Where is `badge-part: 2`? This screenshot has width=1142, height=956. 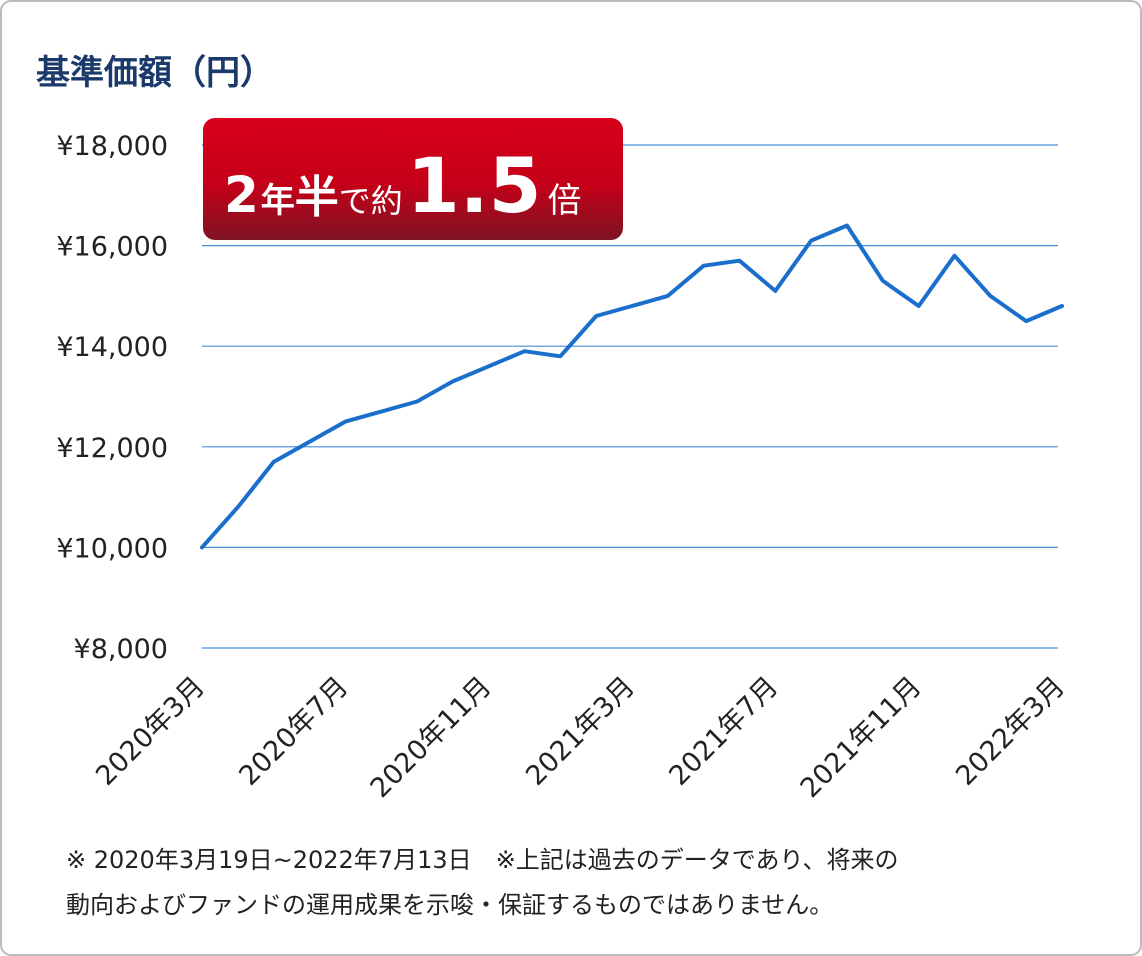 badge-part: 2 is located at coordinates (241, 195).